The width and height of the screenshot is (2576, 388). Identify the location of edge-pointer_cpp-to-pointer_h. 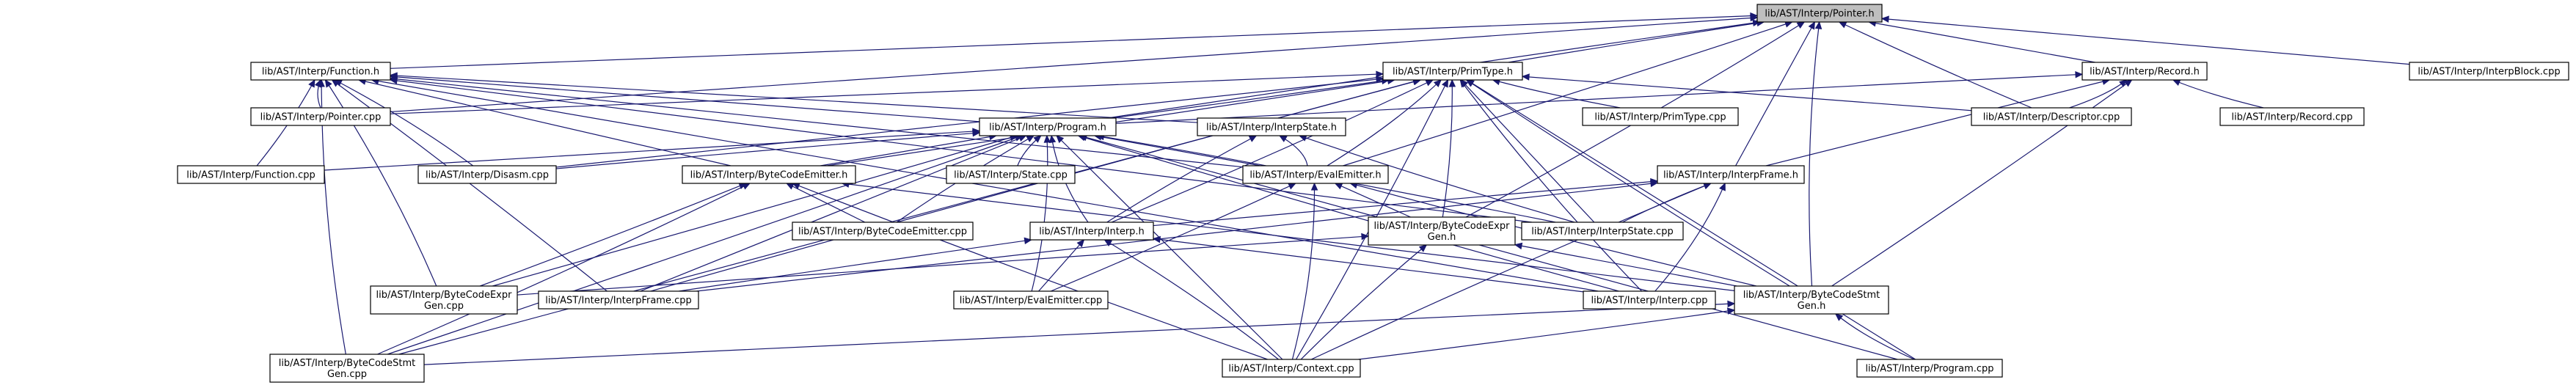
(1075, 63).